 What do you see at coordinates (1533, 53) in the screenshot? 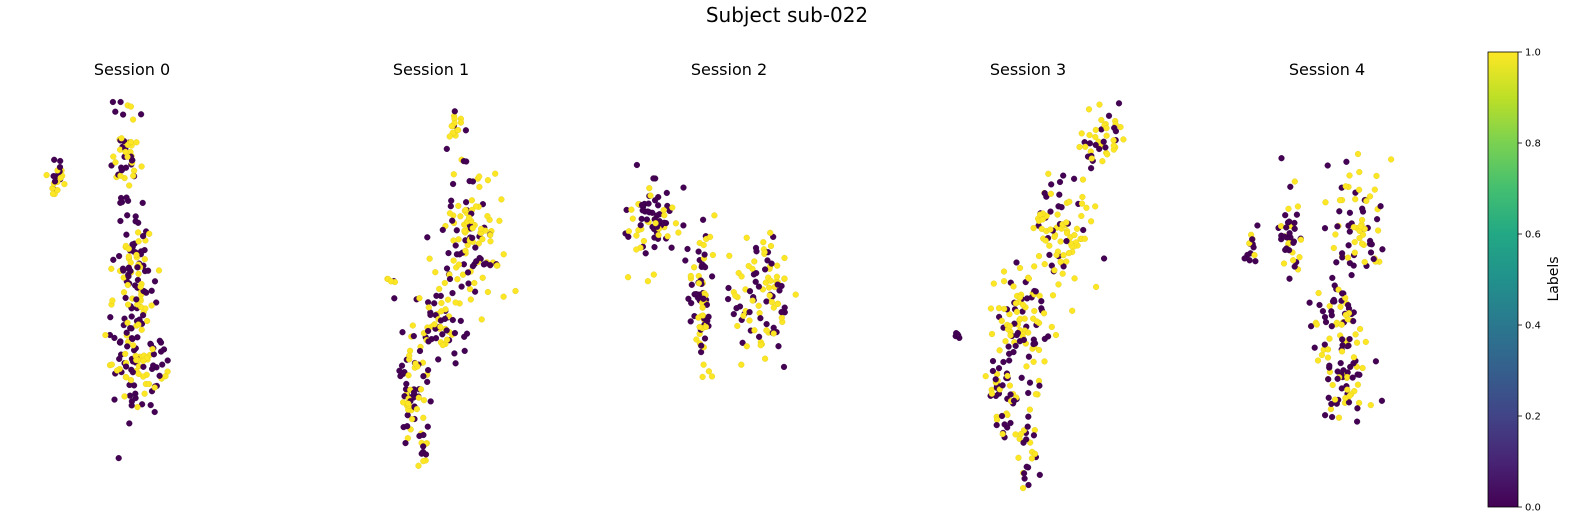
I see `colorbar-tick-label: 1.0` at bounding box center [1533, 53].